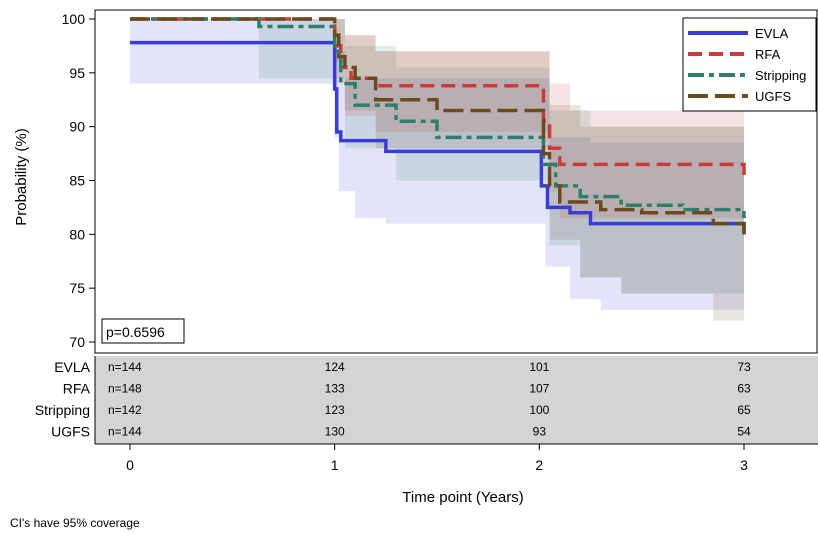 This screenshot has width=818, height=535. I want to click on x-tick-label: 0, so click(130, 465).